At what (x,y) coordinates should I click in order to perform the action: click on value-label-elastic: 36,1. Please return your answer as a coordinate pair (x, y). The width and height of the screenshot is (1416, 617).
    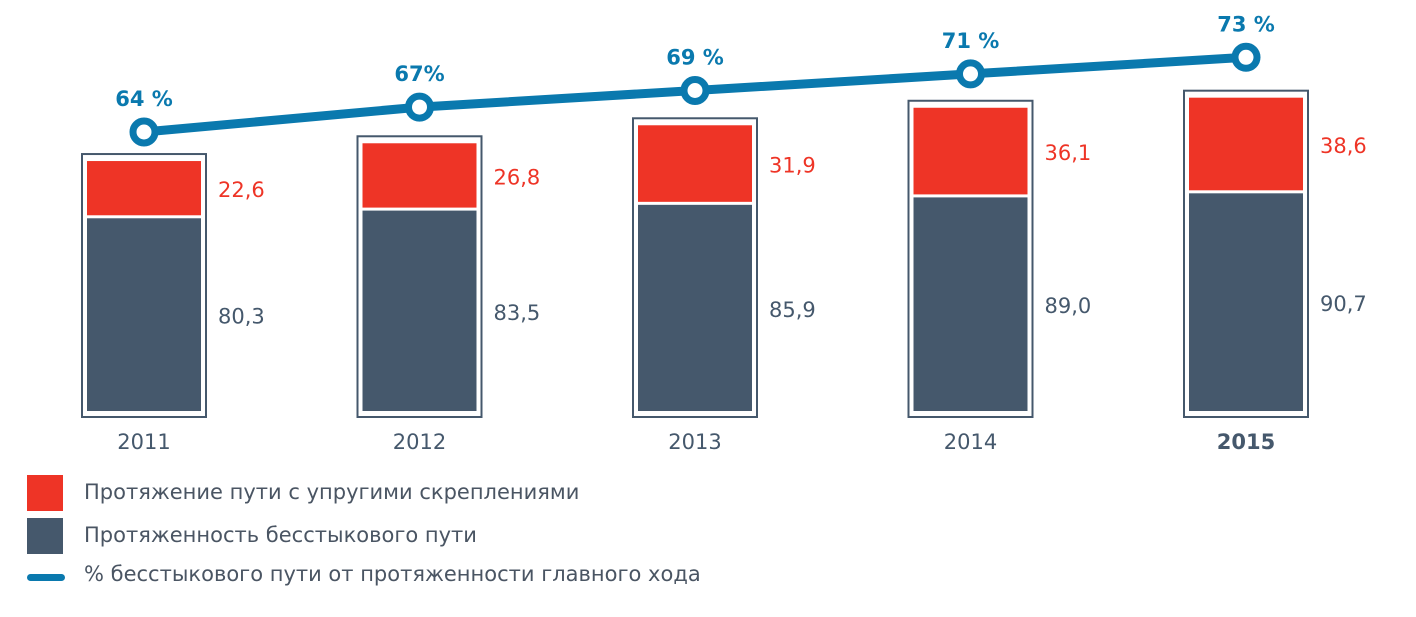
    Looking at the image, I should click on (1068, 153).